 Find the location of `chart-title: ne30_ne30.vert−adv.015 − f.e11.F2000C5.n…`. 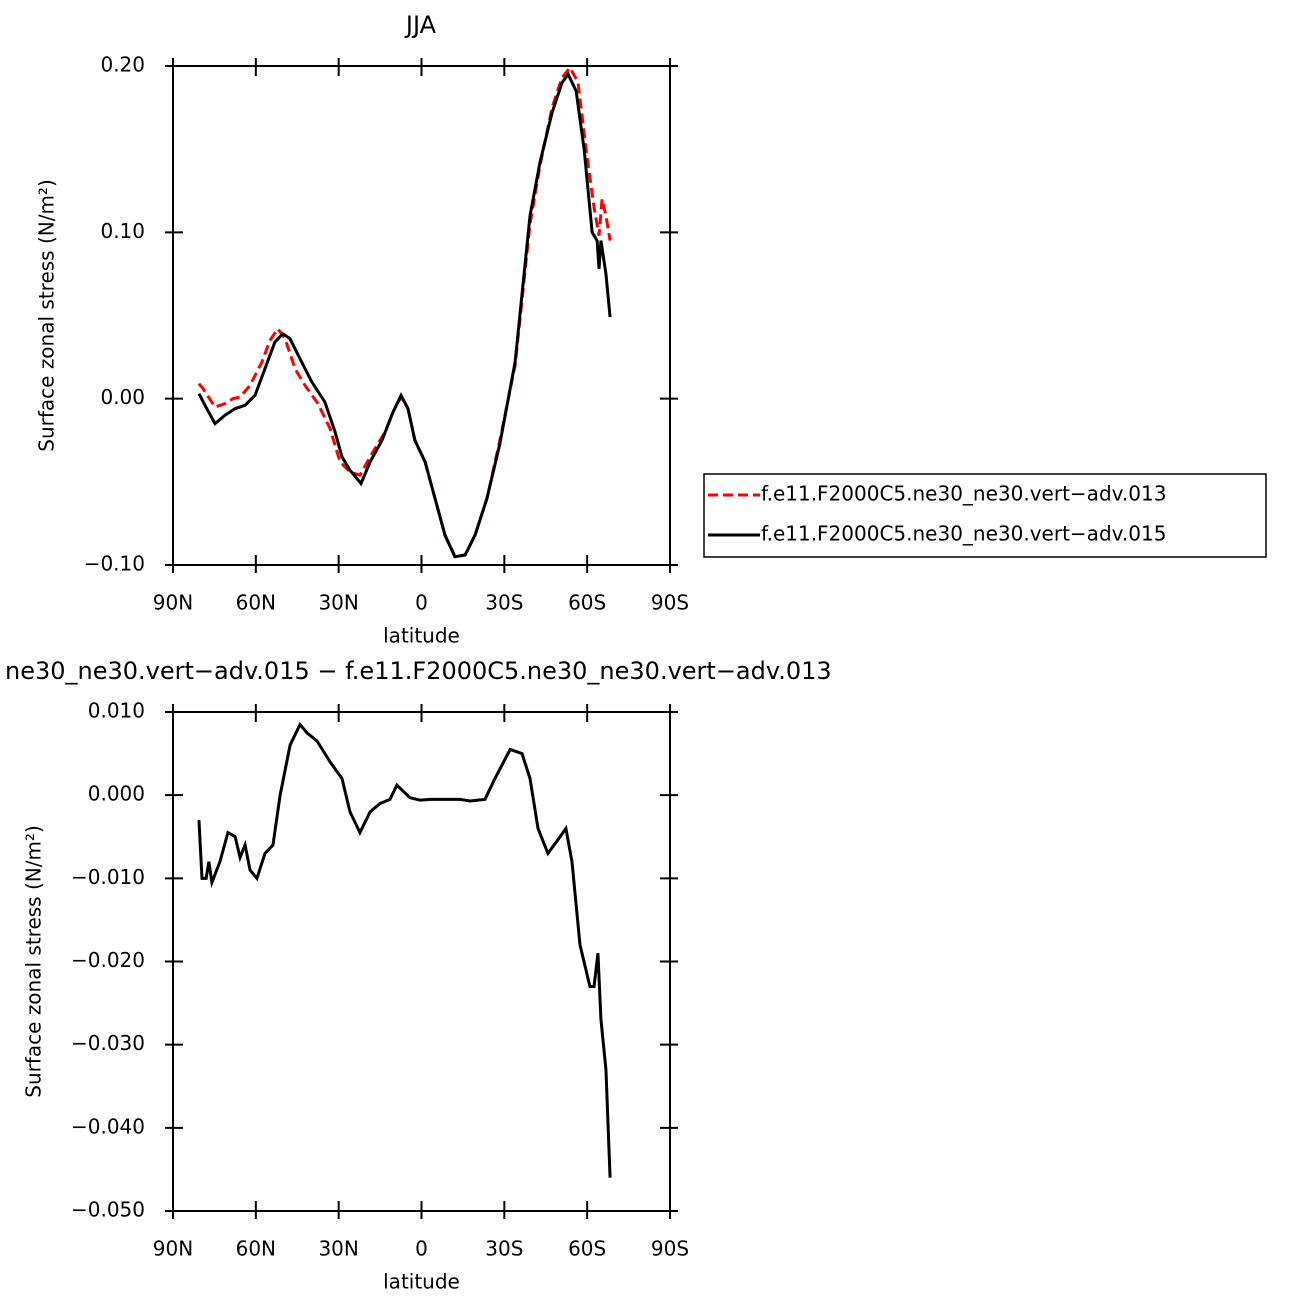

chart-title: ne30_ne30.vert−adv.015 − f.e11.F2000C5.n… is located at coordinates (418, 671).